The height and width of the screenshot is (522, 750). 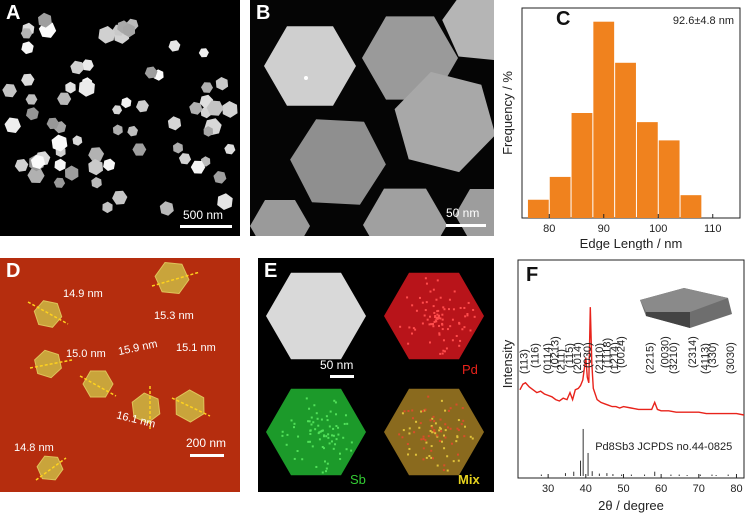 I want to click on x-tick-label: 70, so click(x=699, y=489).